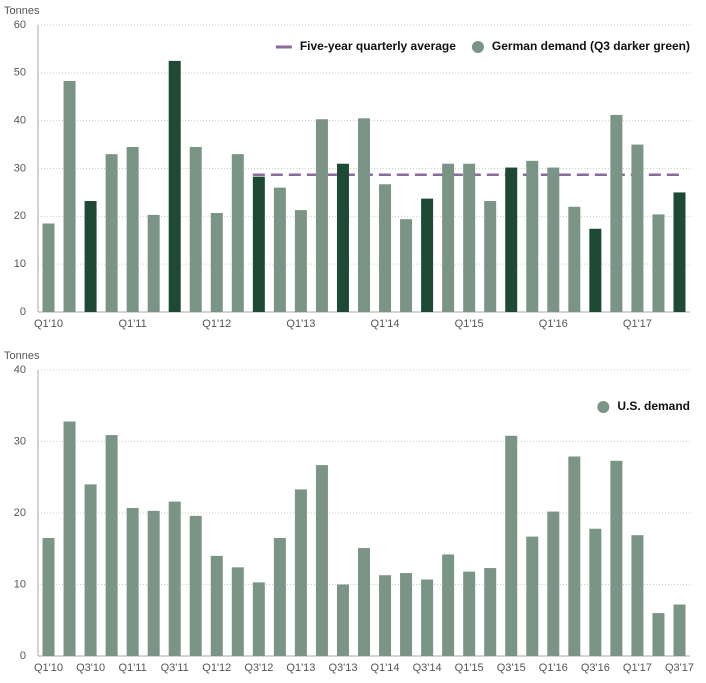 The width and height of the screenshot is (706, 683). What do you see at coordinates (90, 668) in the screenshot?
I see `x-tick-label: Q3'10` at bounding box center [90, 668].